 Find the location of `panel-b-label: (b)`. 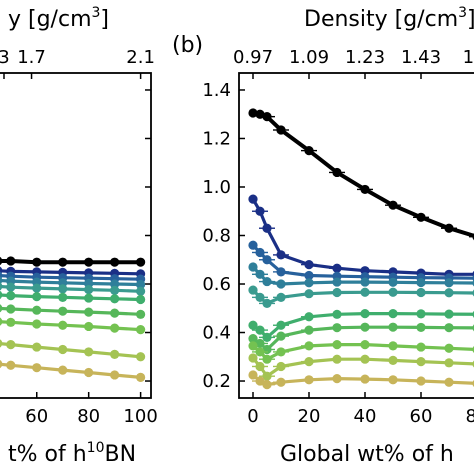

panel-b-label: (b) is located at coordinates (187, 45).